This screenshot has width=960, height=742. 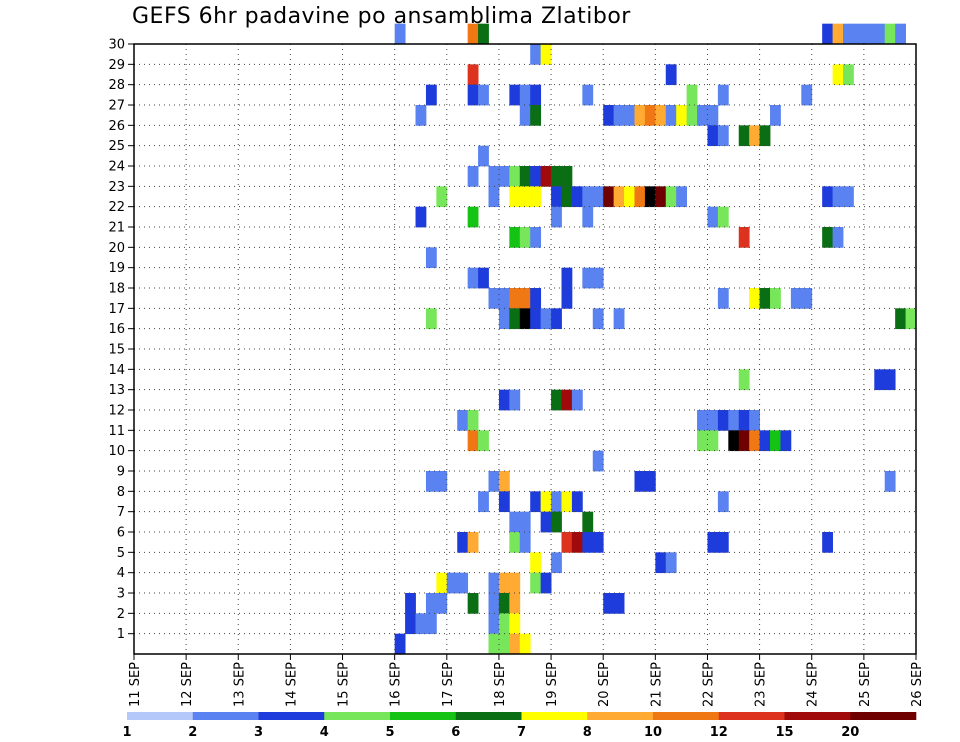 What do you see at coordinates (135, 684) in the screenshot?
I see `x-tick-label: 11 SEP` at bounding box center [135, 684].